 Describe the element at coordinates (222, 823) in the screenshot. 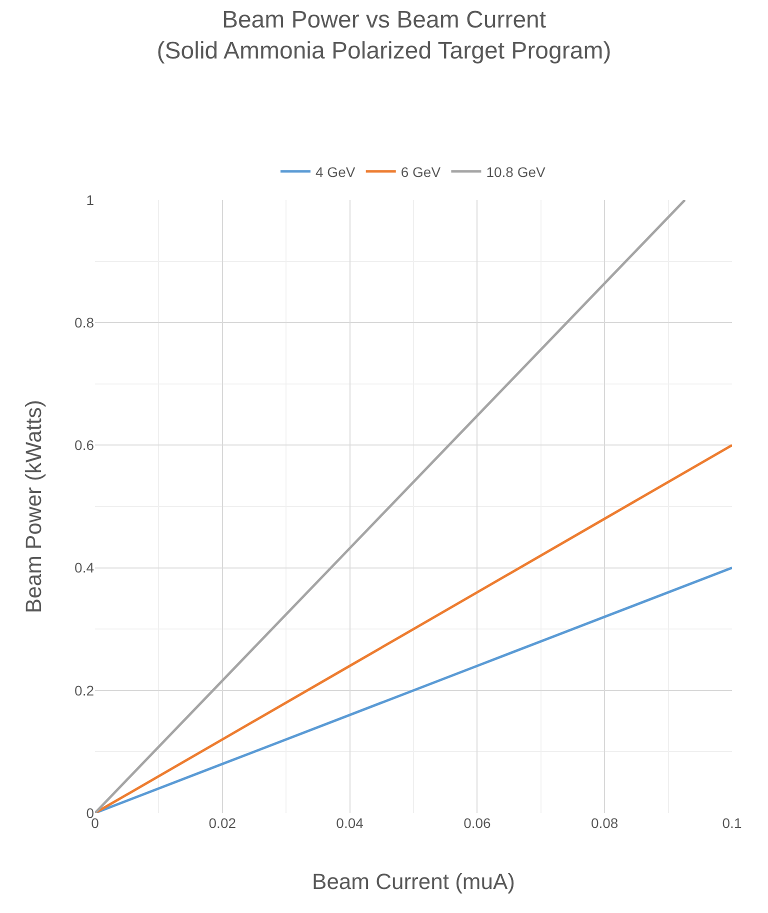

I see `x-tick-label: 0.02` at that location.